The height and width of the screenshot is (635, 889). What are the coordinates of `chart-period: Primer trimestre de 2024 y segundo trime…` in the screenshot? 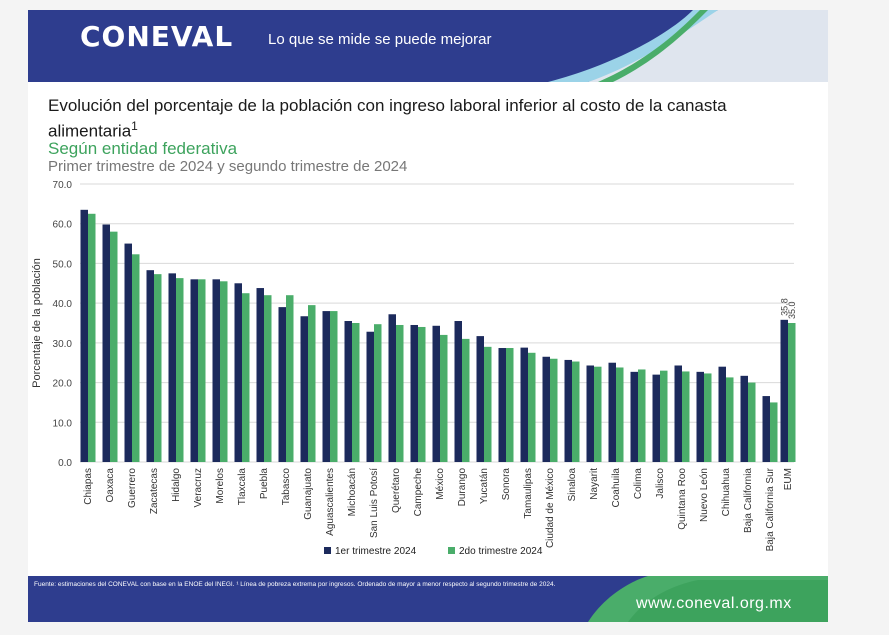 It's located at (228, 166).